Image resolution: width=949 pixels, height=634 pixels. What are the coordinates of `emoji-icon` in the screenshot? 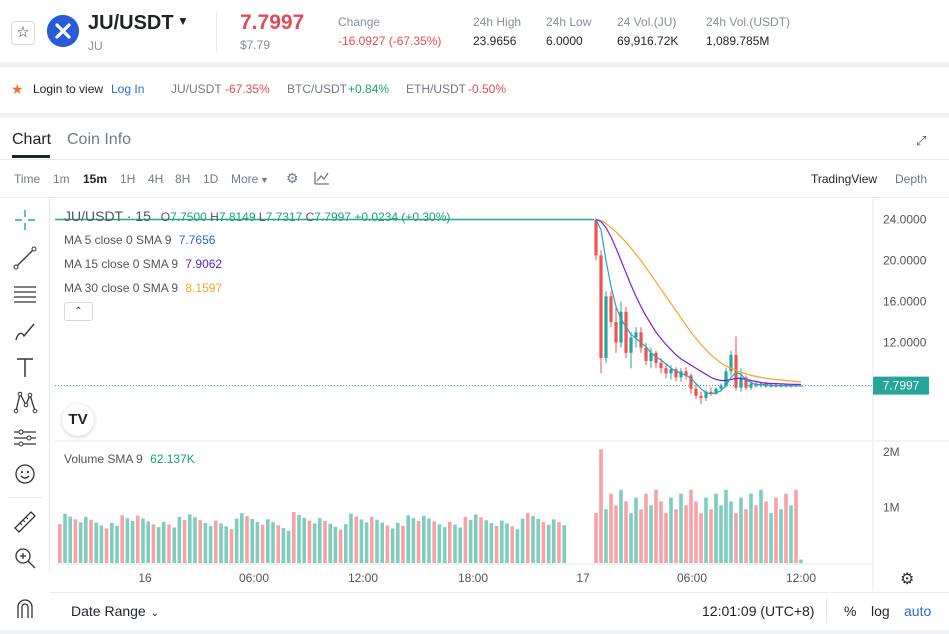 It's located at (25, 474).